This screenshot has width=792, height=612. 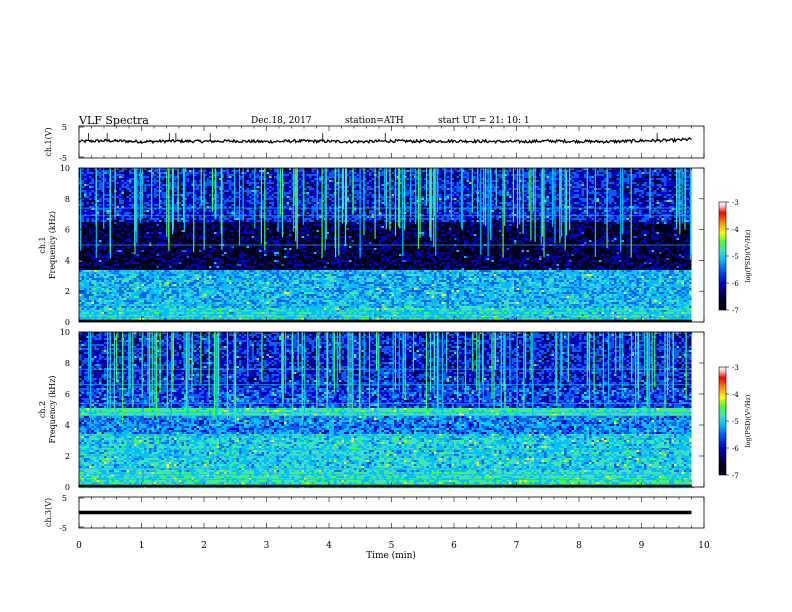 I want to click on x-axis-label: Time (min), so click(x=391, y=555).